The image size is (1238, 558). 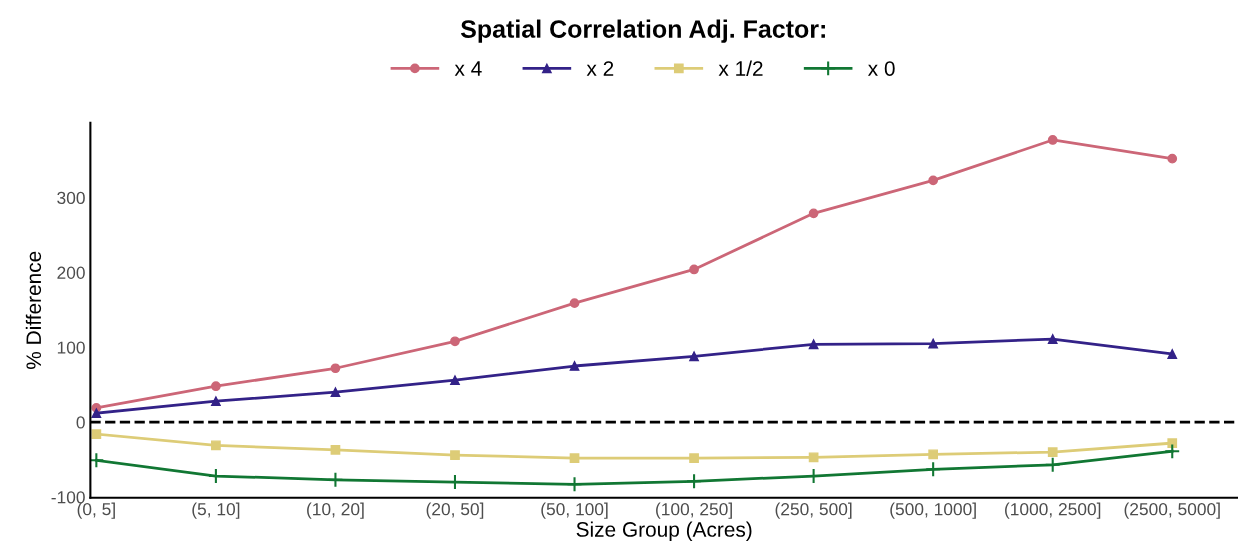 What do you see at coordinates (600, 68) in the screenshot?
I see `legend-label: x 2` at bounding box center [600, 68].